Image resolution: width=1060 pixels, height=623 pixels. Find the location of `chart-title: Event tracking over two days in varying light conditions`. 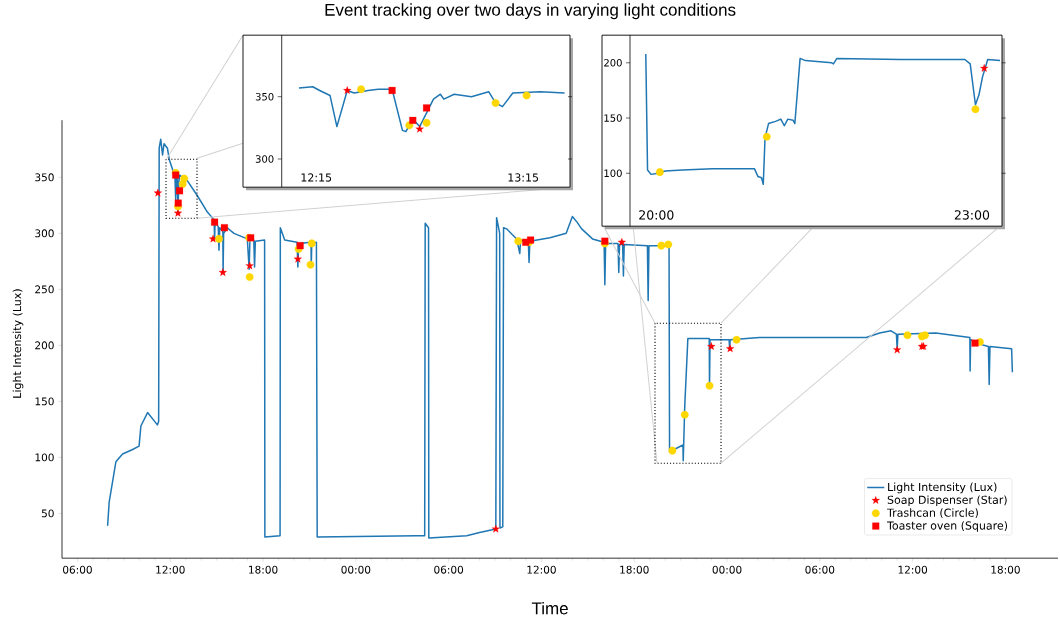

chart-title: Event tracking over two days in varying light conditions is located at coordinates (530, 11).